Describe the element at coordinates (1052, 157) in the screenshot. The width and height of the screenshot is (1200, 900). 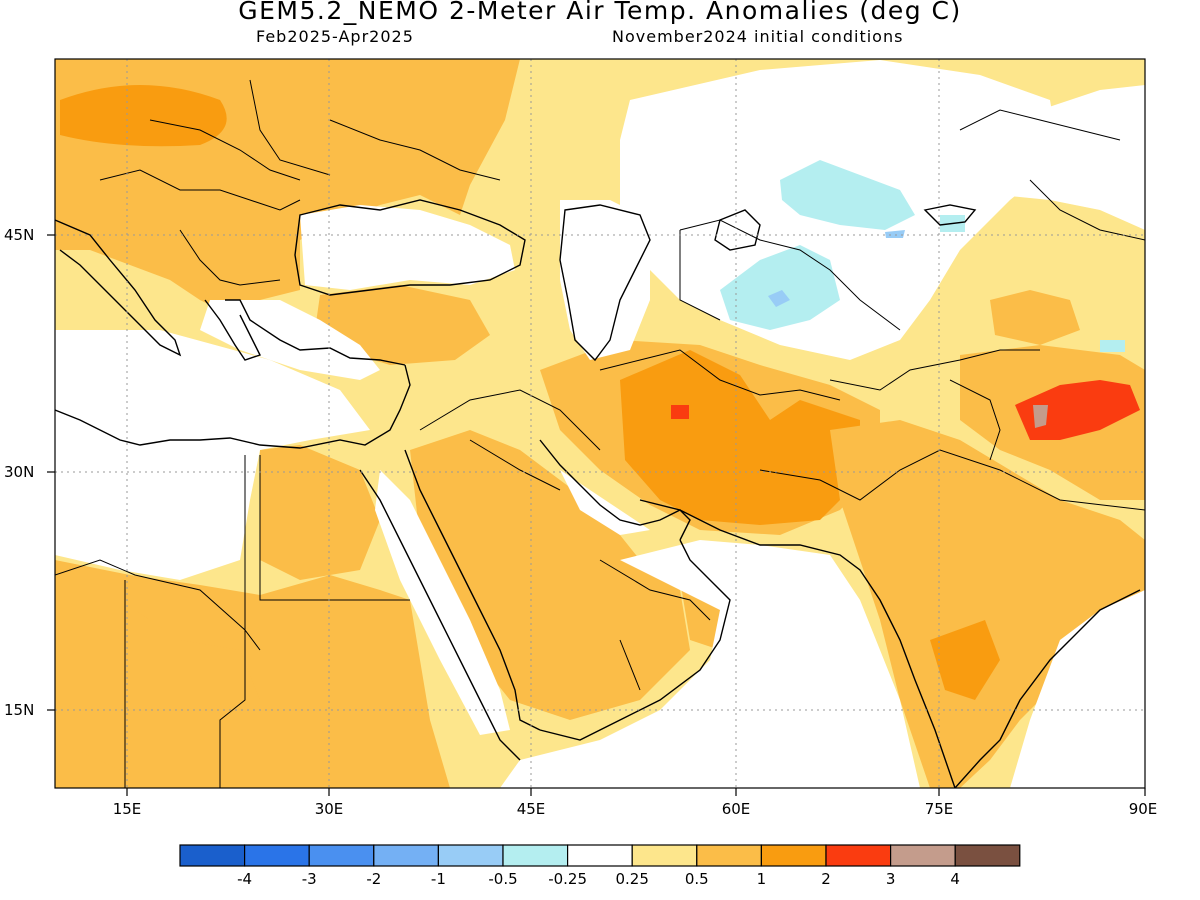
I see `white-east-asia` at that location.